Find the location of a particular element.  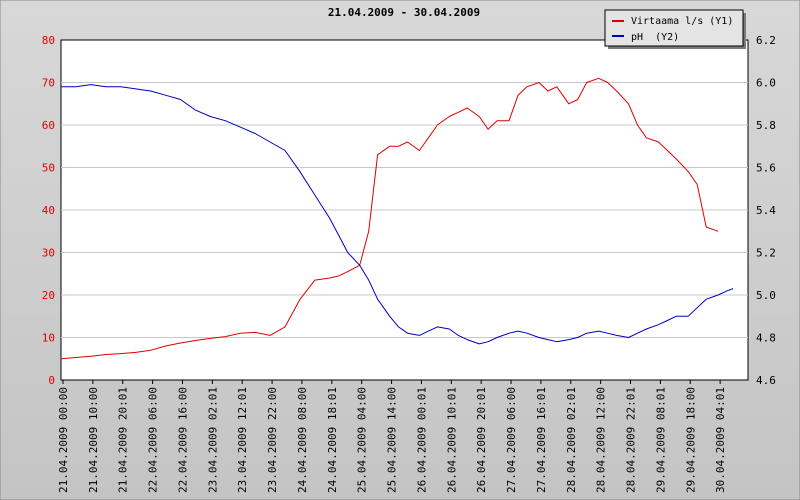

y2-tick-label: 5.6 is located at coordinates (766, 168).